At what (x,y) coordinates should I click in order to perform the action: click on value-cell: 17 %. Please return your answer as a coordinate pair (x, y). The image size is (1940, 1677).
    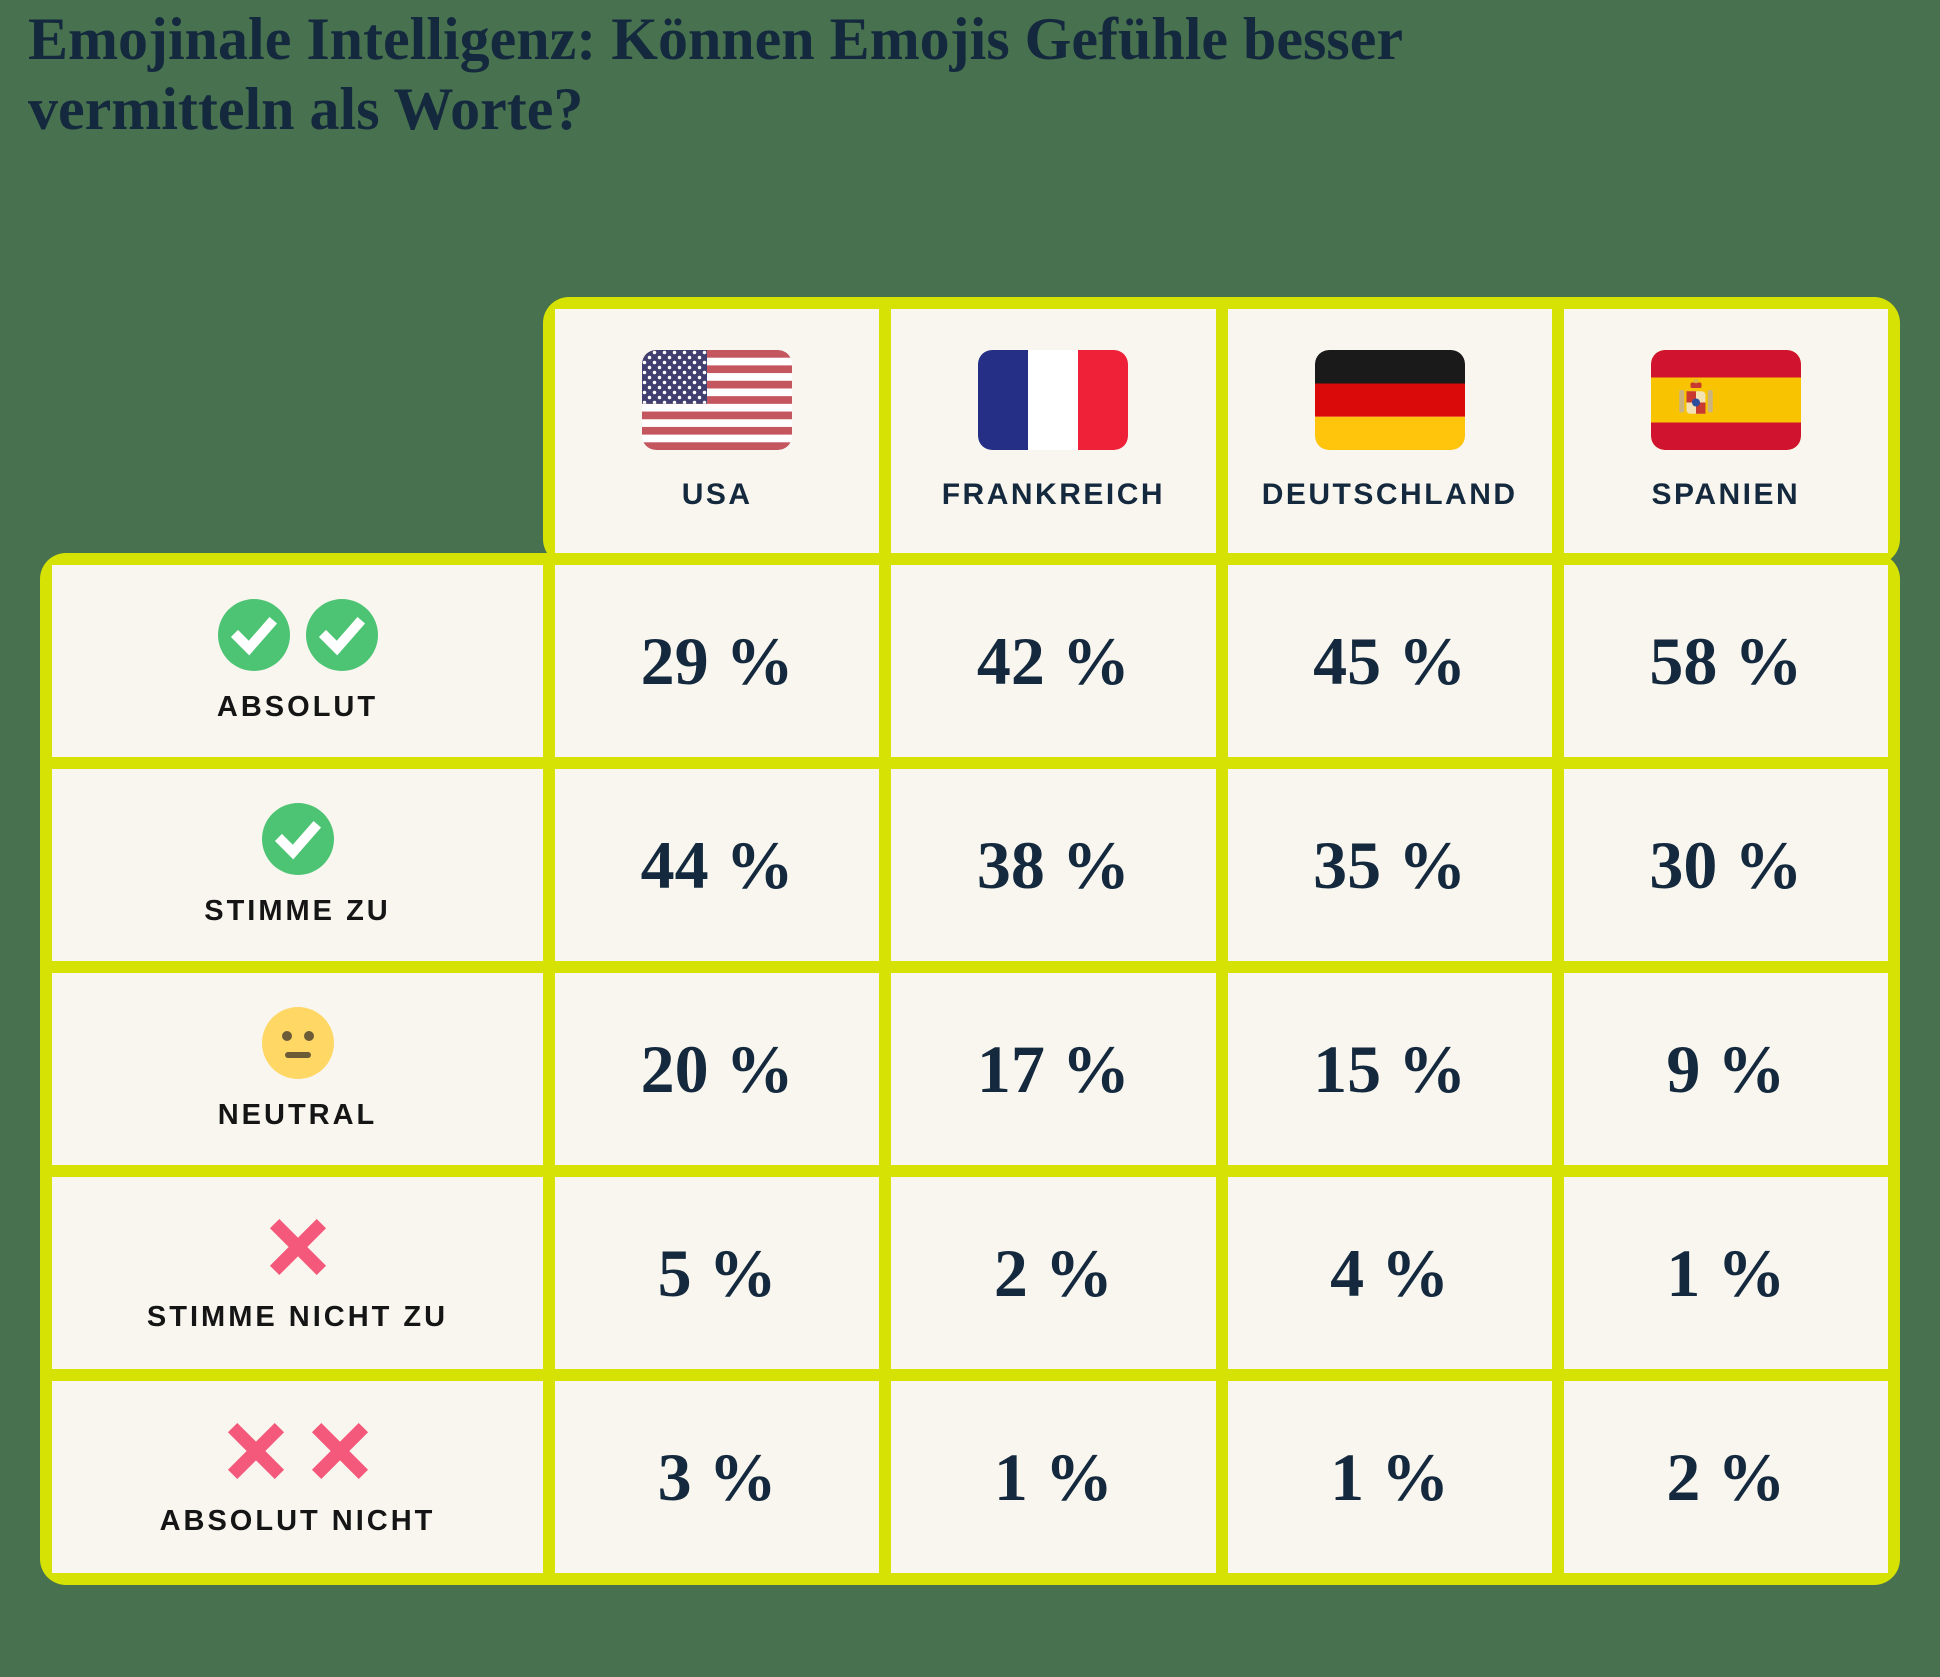
    Looking at the image, I should click on (1053, 1069).